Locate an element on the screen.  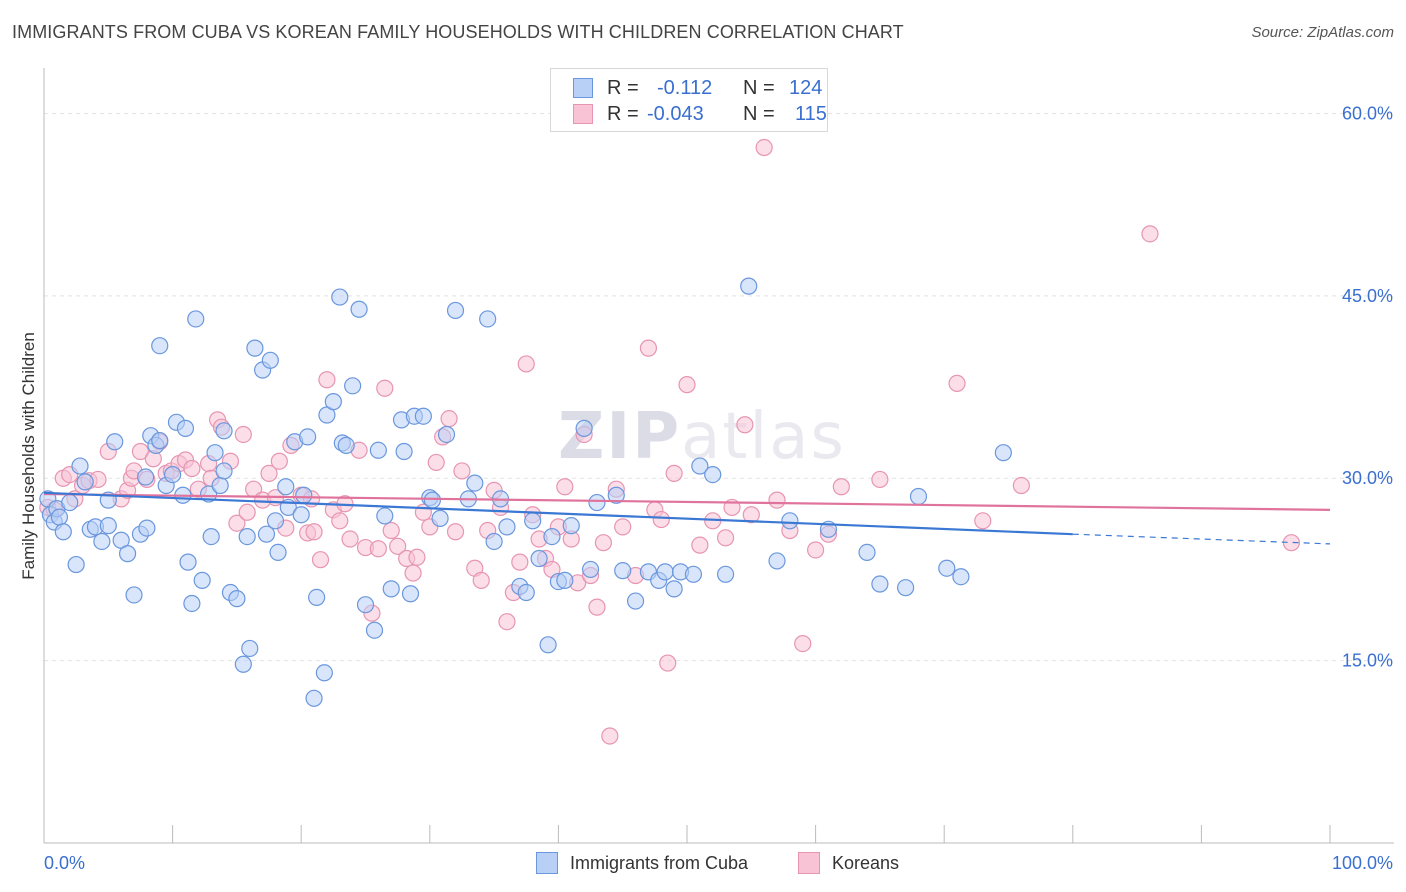
trend-line-koreans is located at coordinates (687, 501).